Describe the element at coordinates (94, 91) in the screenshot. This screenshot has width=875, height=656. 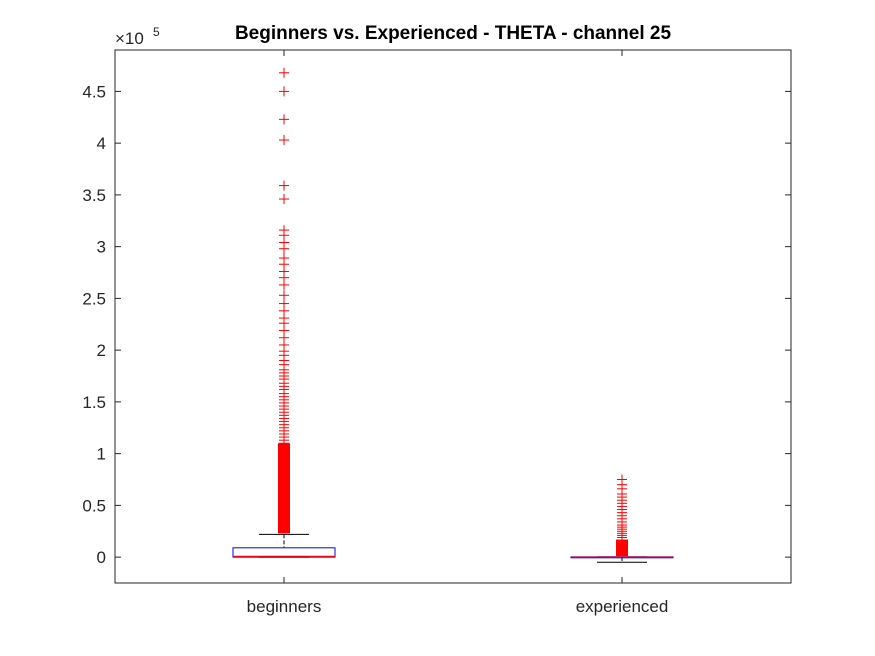
I see `y-tick-label: 4.5` at that location.